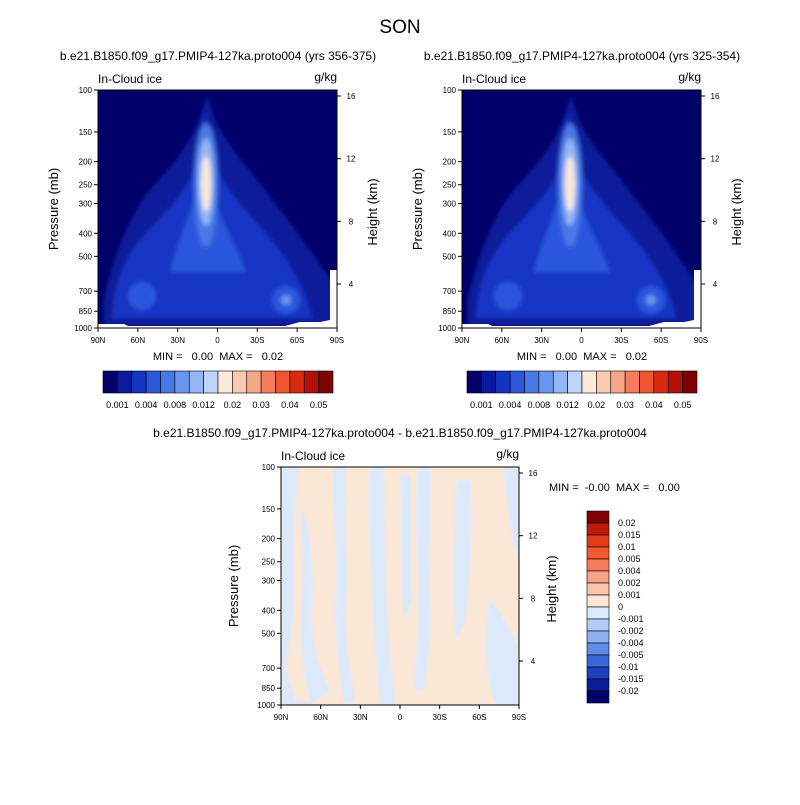 The height and width of the screenshot is (805, 800). What do you see at coordinates (715, 159) in the screenshot?
I see `y-right-tick-label: 12` at bounding box center [715, 159].